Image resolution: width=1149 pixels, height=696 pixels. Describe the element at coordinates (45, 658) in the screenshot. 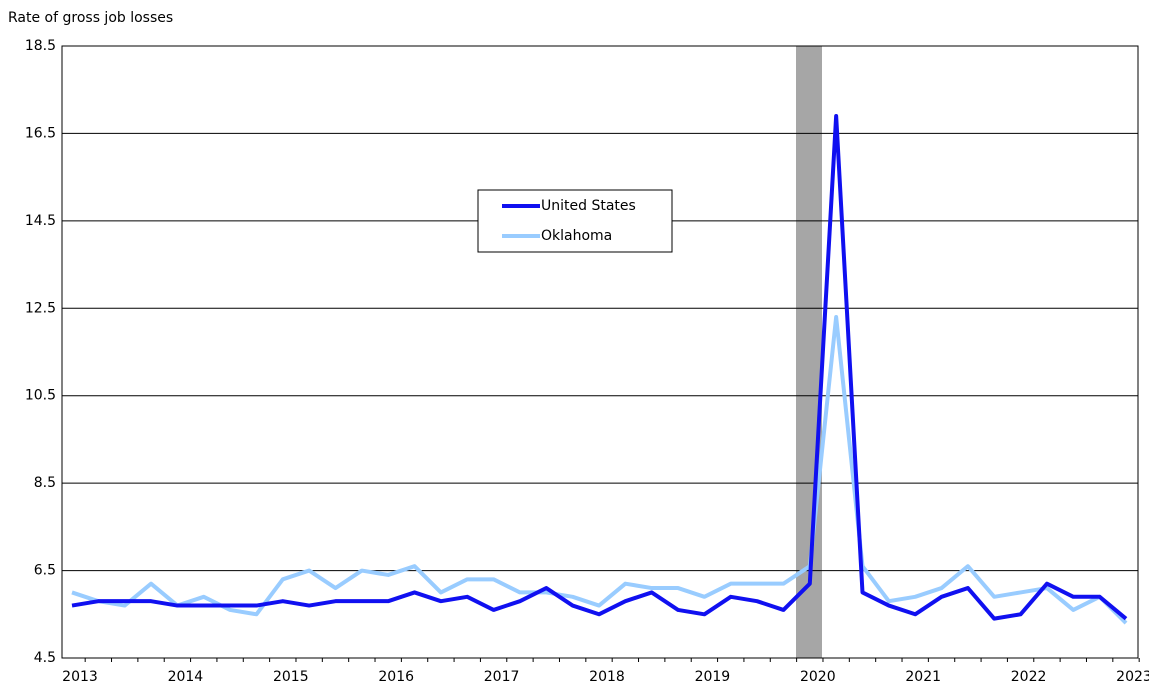

I see `y-tick-label: 4.5` at that location.